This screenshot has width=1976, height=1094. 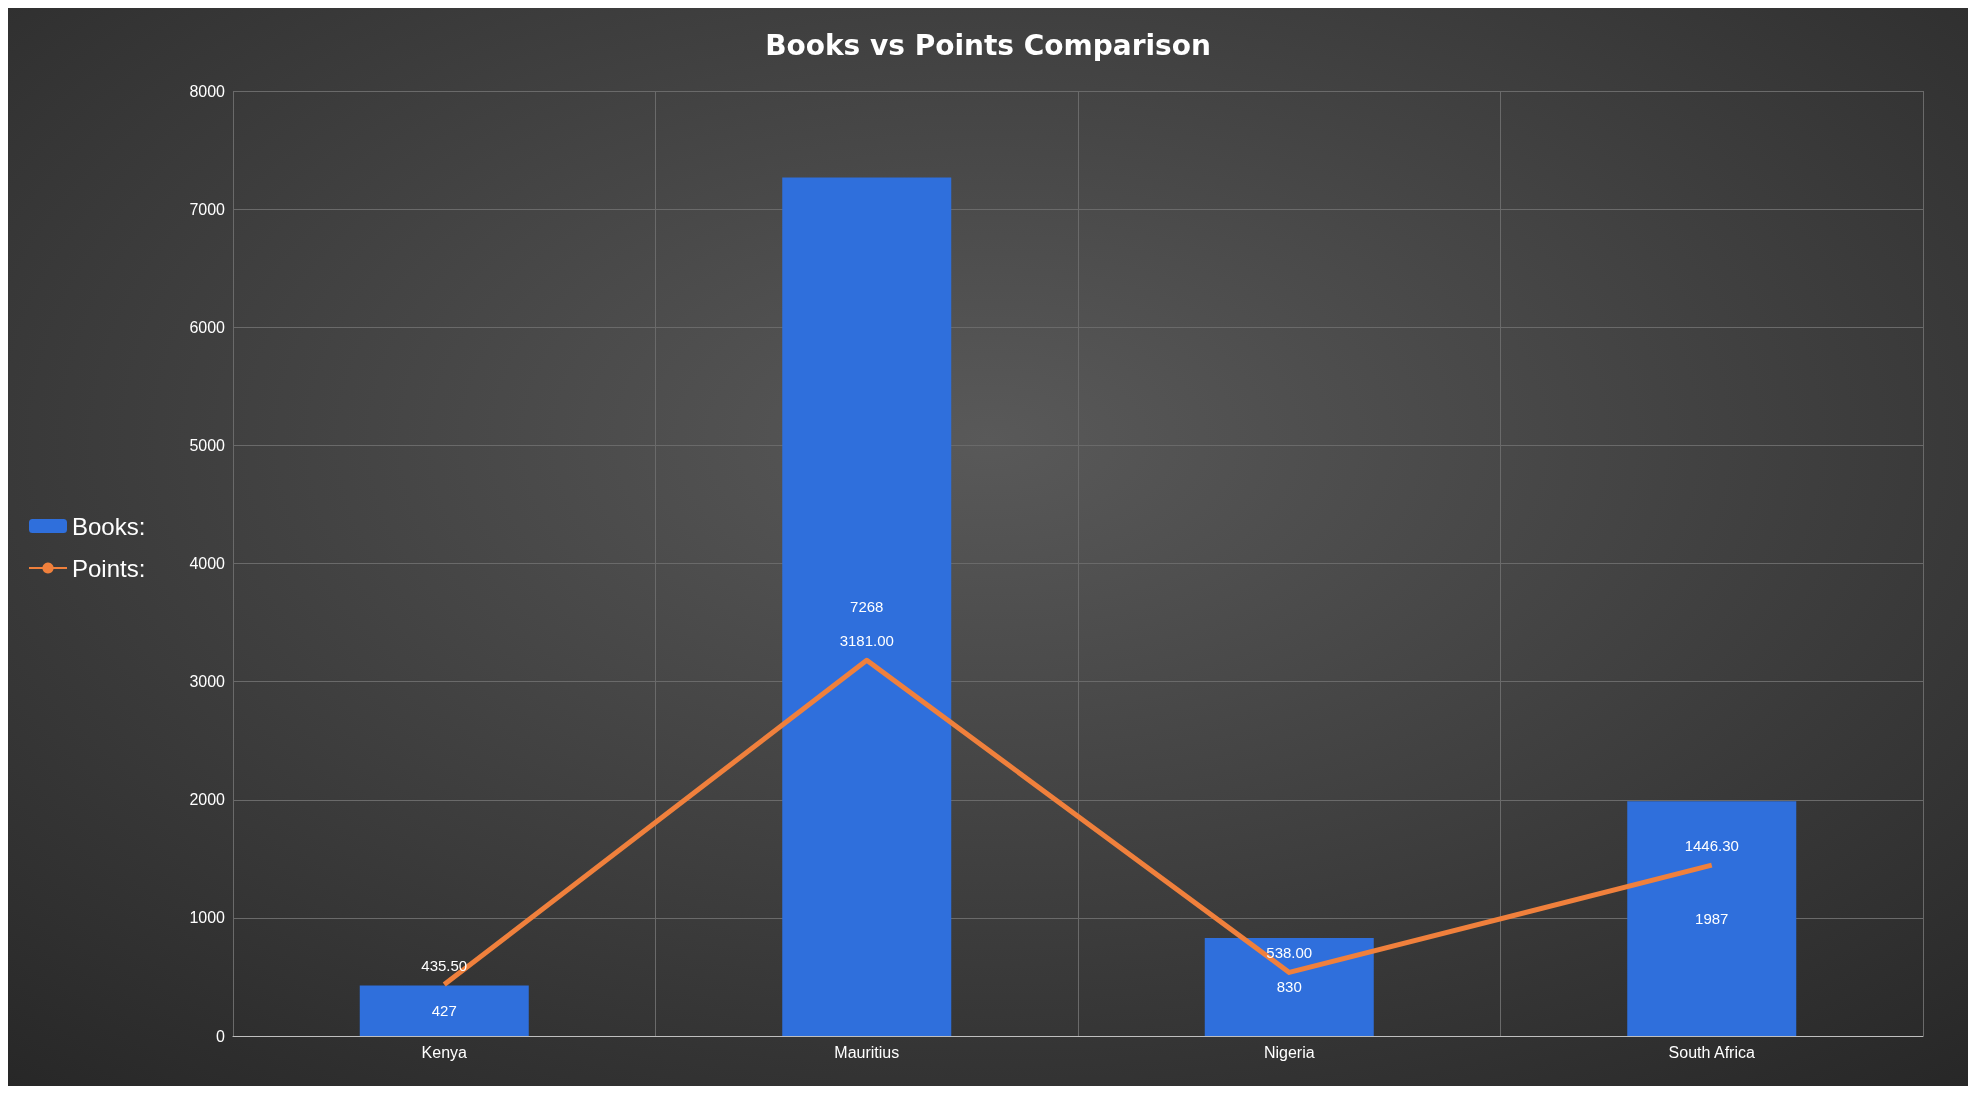 I want to click on data-label: 7268, so click(x=867, y=607).